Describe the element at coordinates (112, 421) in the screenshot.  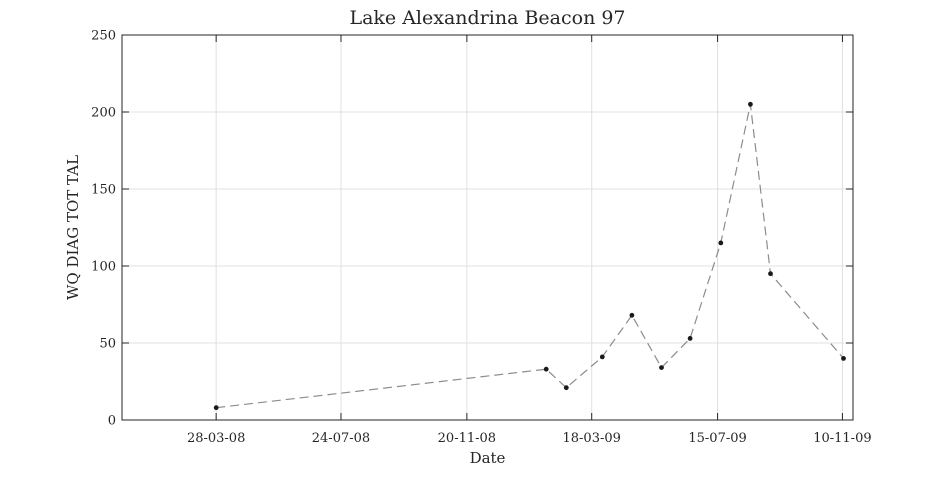
I see `y-tick-label: 0` at that location.